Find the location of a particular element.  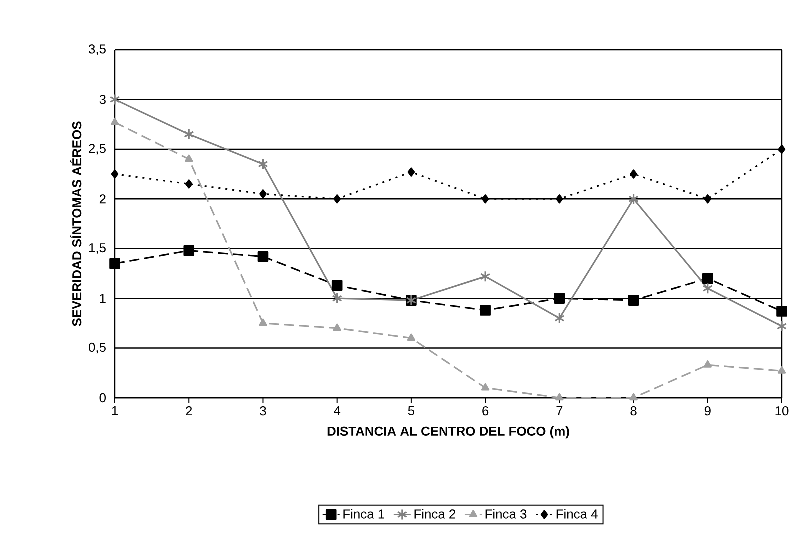

y-tick-label: 2,5 is located at coordinates (97, 149).